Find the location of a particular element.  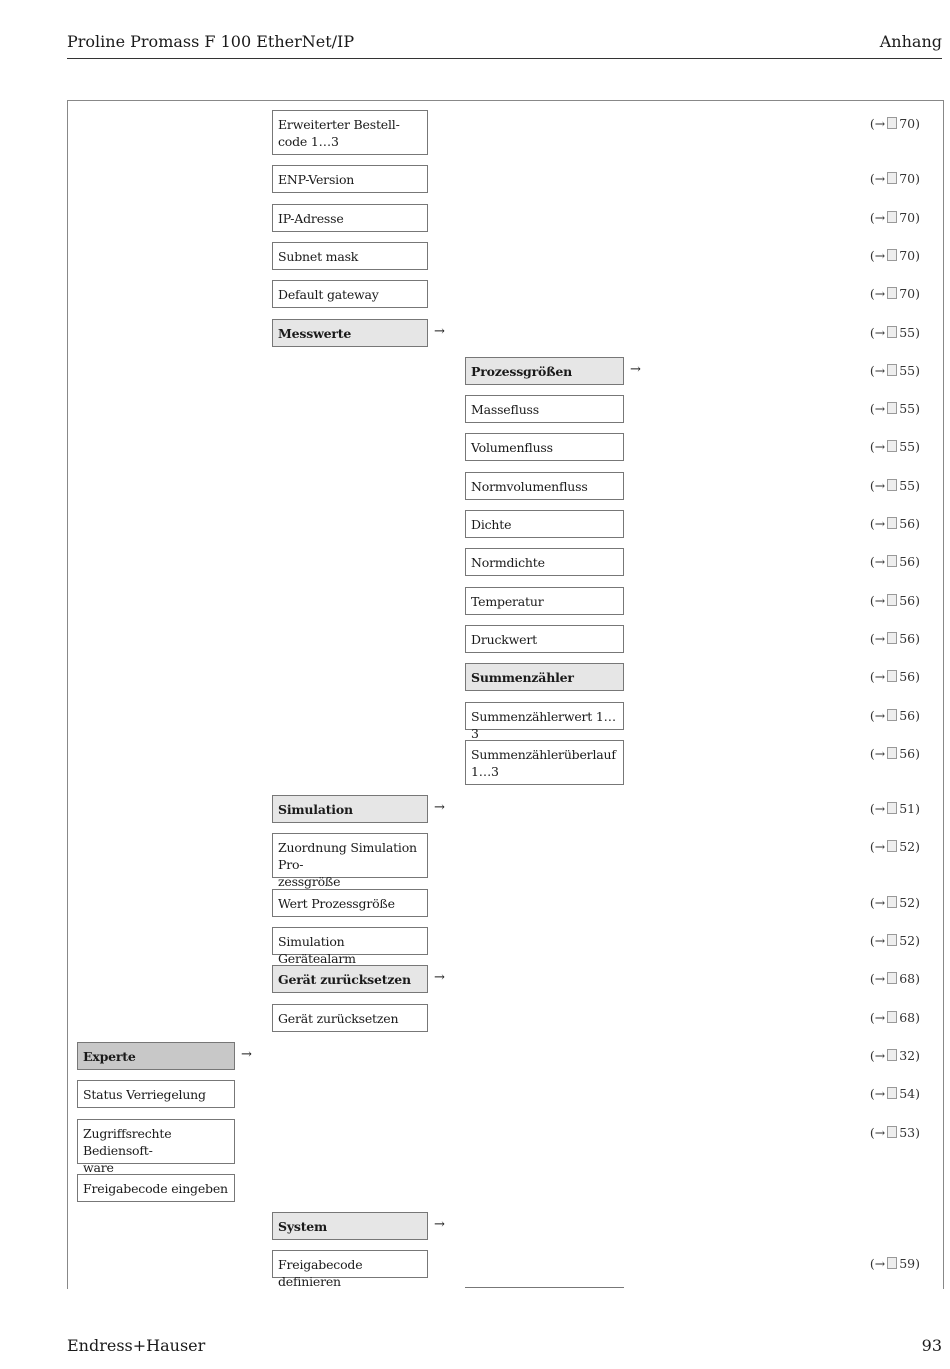

box-label: Summenzähler is located at coordinates (522, 678).